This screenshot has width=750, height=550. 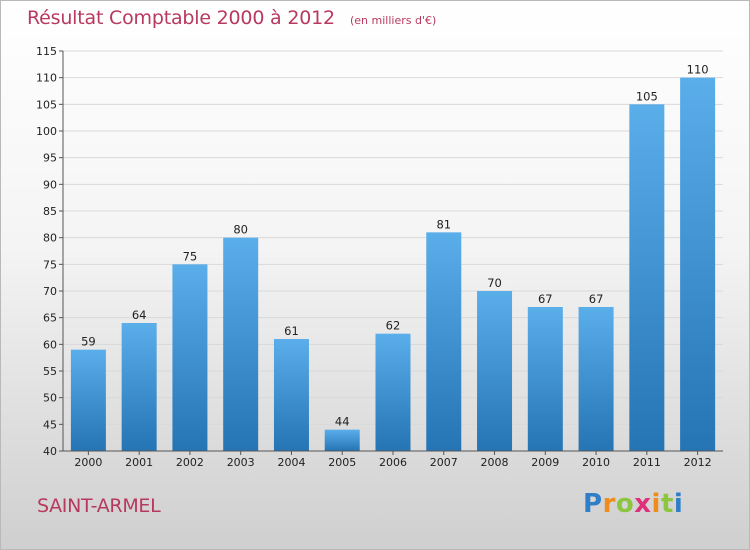 What do you see at coordinates (647, 96) in the screenshot?
I see `value-label-2011: 105` at bounding box center [647, 96].